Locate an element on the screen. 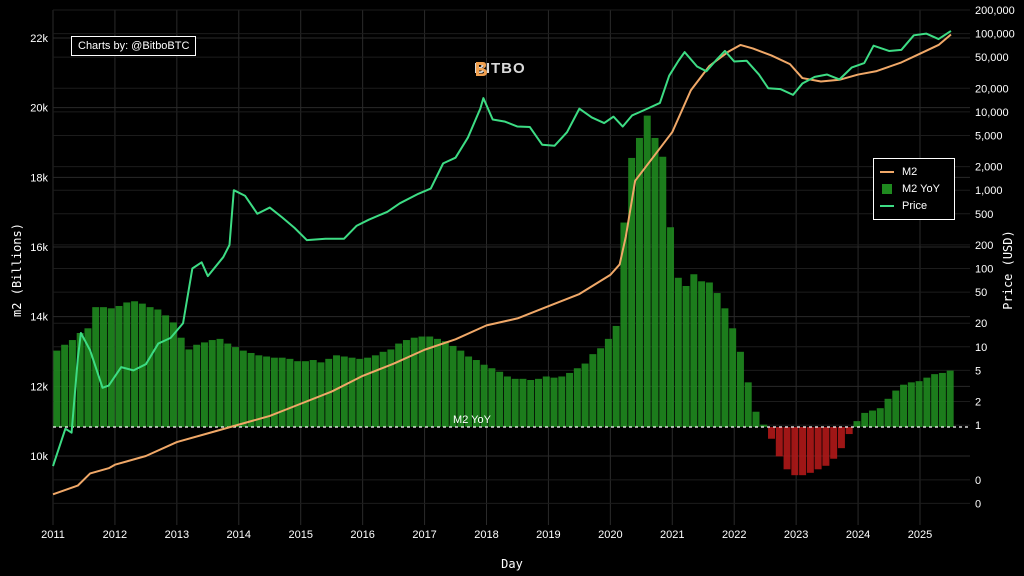 The image size is (1024, 576). y-left-tick-label: 20k is located at coordinates (39, 109).